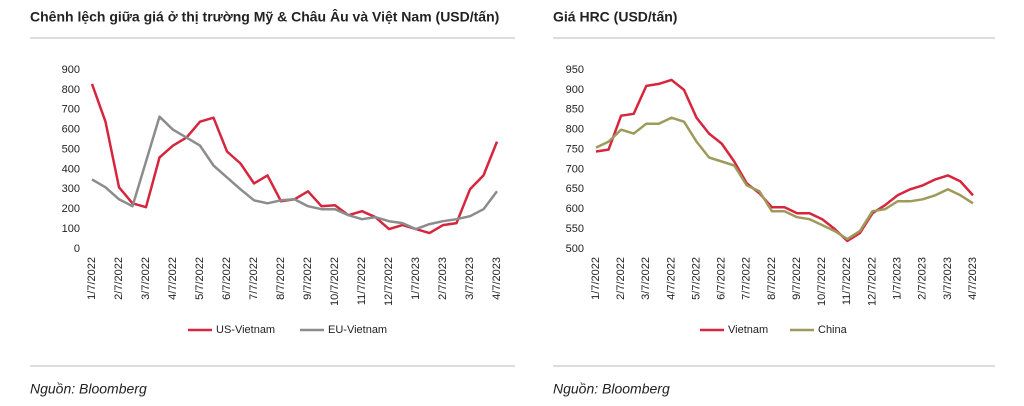  What do you see at coordinates (833, 330) in the screenshot?
I see `legend-label: China` at bounding box center [833, 330].